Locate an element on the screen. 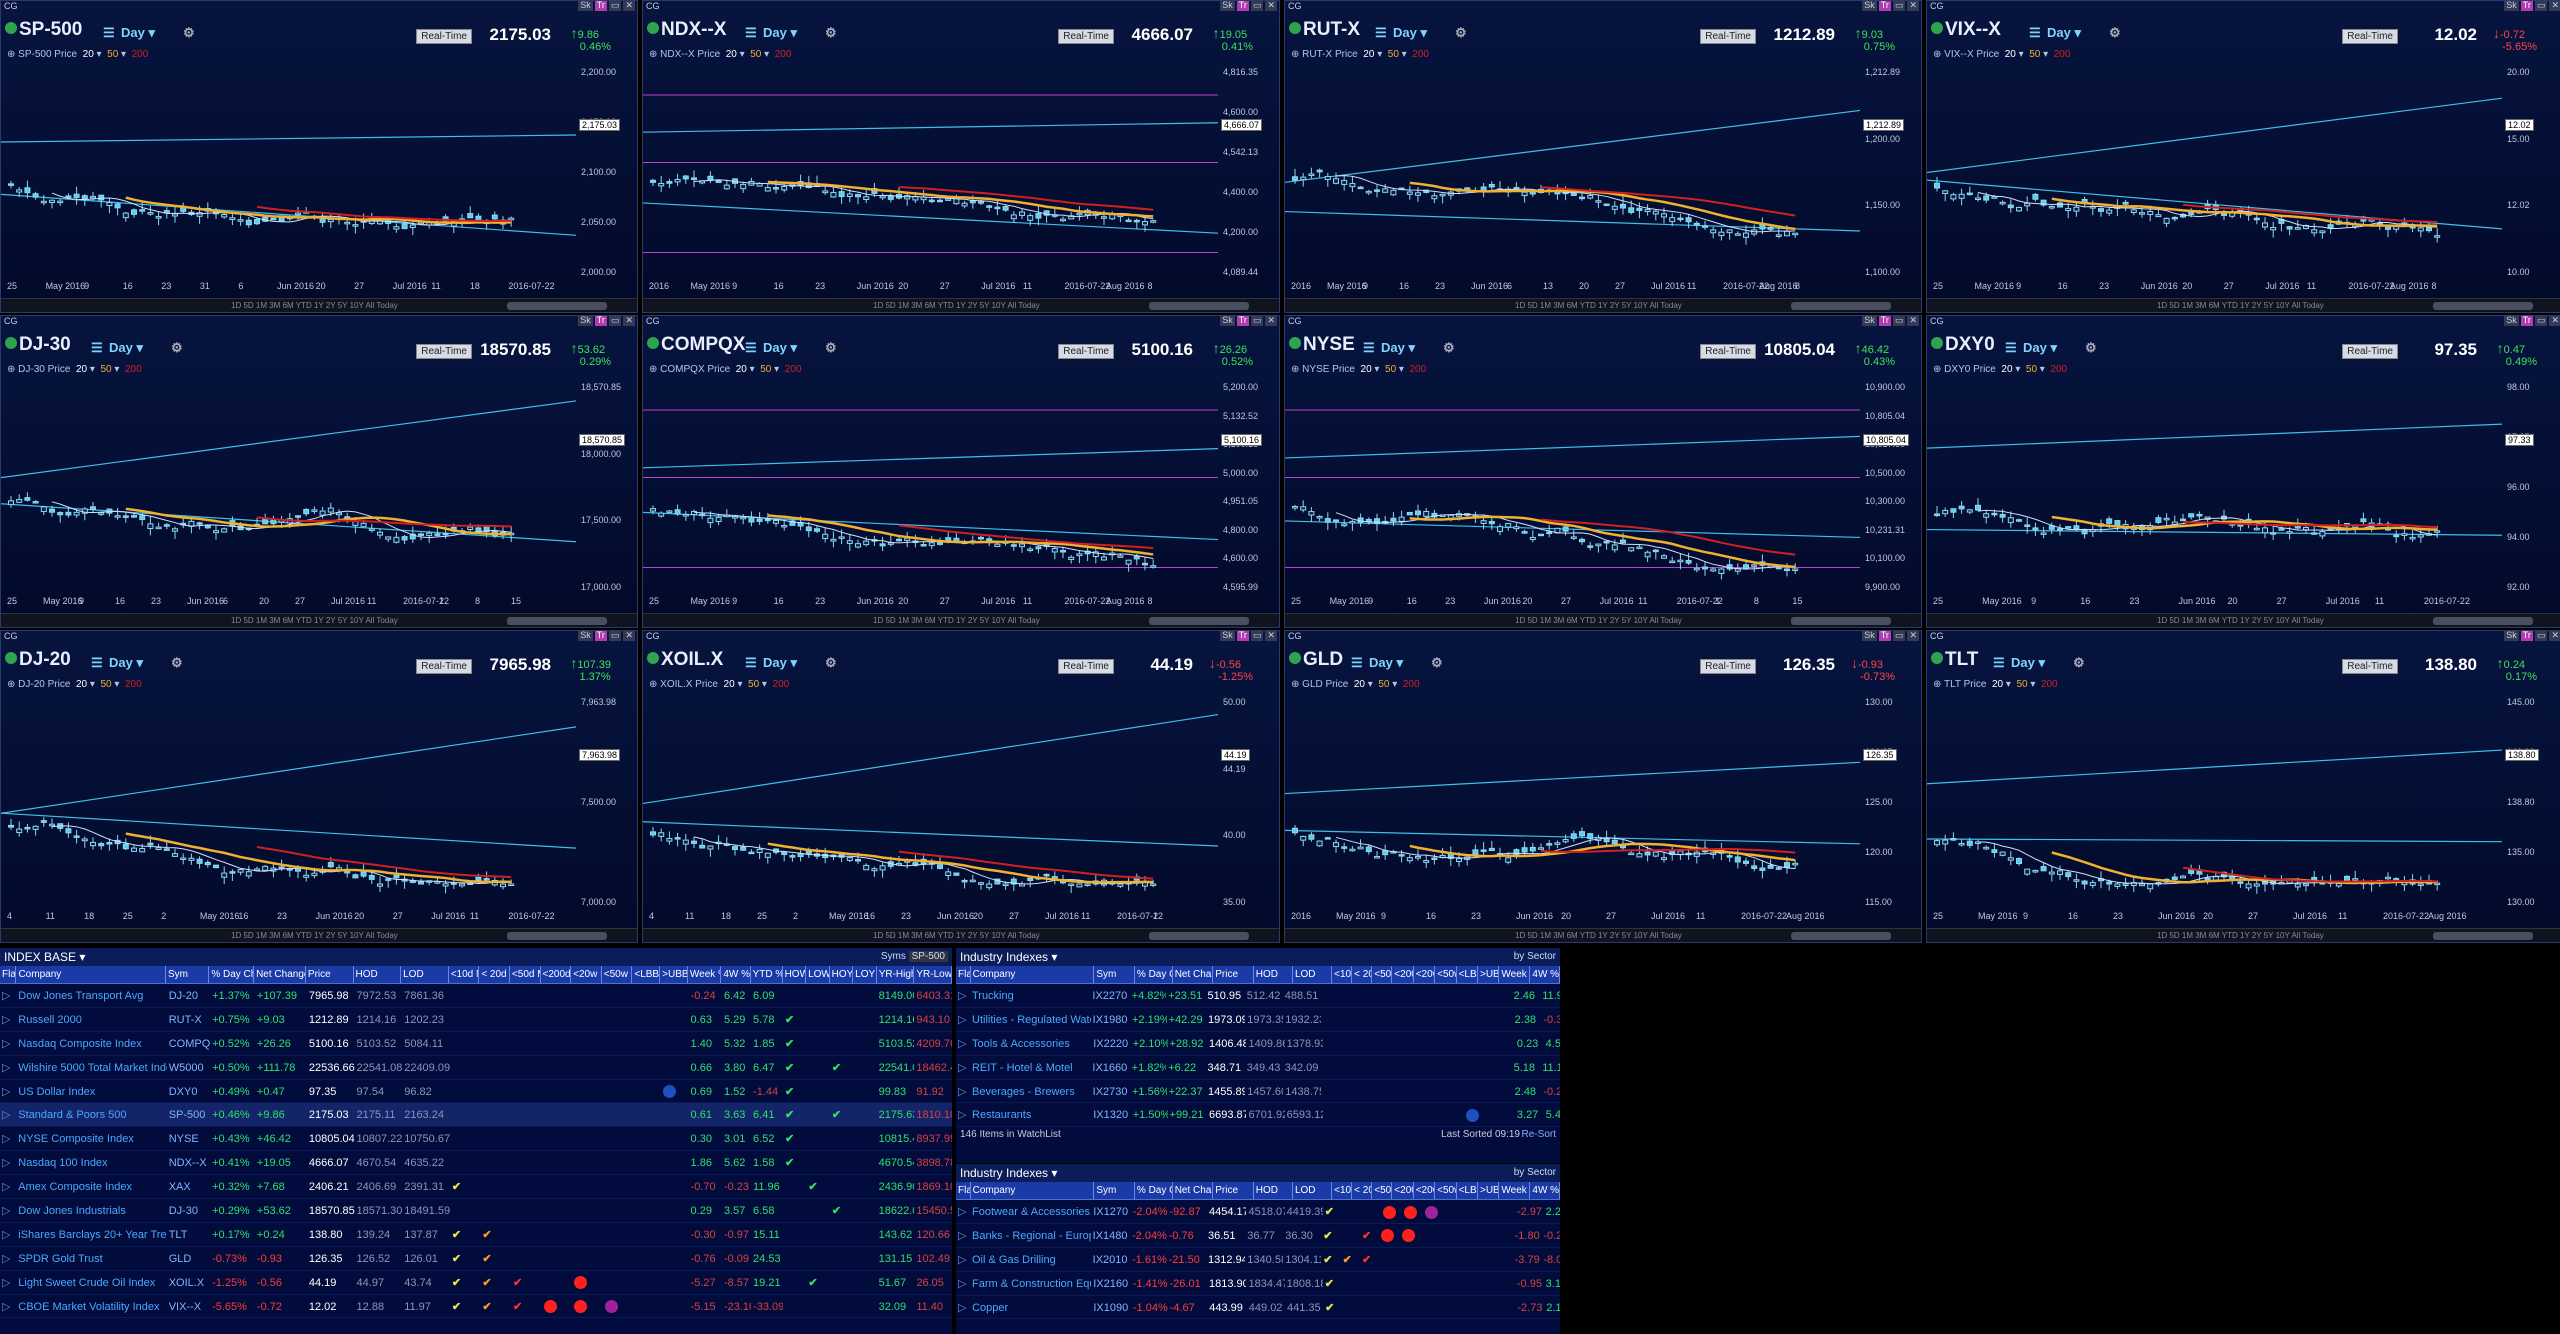  column-header: <50d MA is located at coordinates (525, 974).